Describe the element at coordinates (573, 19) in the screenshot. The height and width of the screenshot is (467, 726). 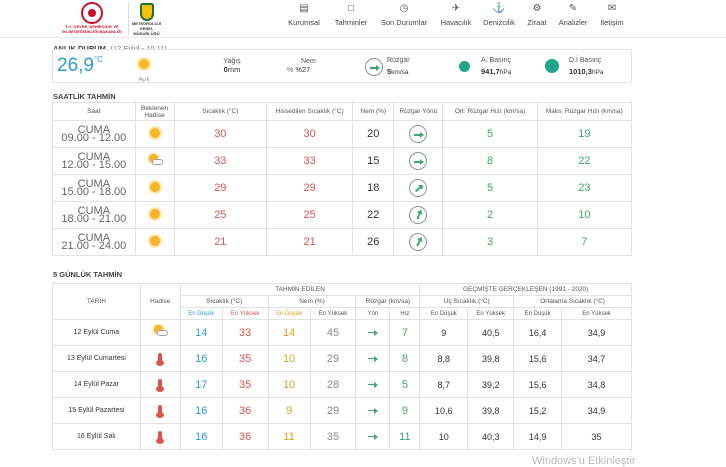
I see `nav-analizler: ✎ Analizler` at that location.